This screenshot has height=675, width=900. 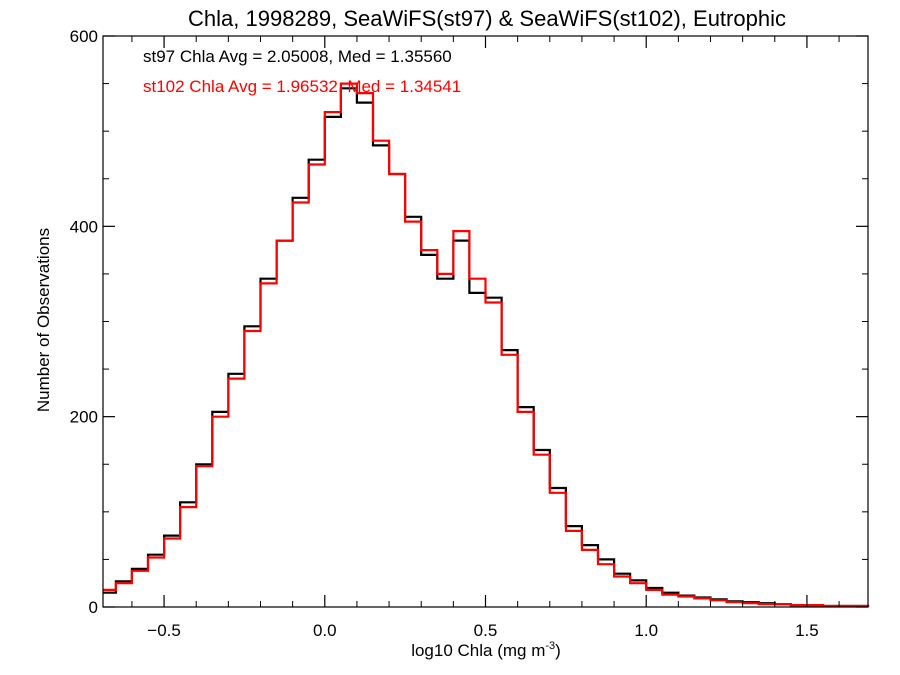 I want to click on y-tick-label: 400, so click(x=84, y=226).